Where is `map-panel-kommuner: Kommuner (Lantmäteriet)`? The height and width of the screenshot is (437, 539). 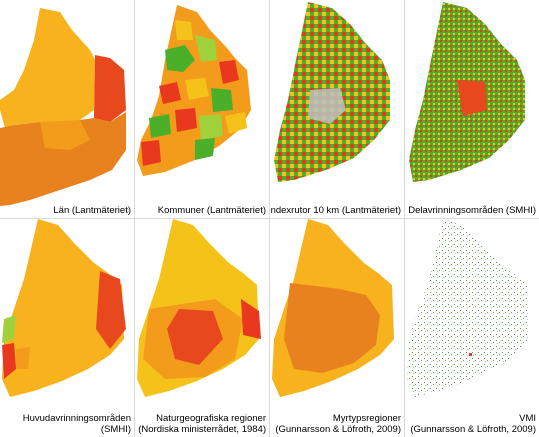 map-panel-kommuner: Kommuner (Lantmäteriet) is located at coordinates (202, 109).